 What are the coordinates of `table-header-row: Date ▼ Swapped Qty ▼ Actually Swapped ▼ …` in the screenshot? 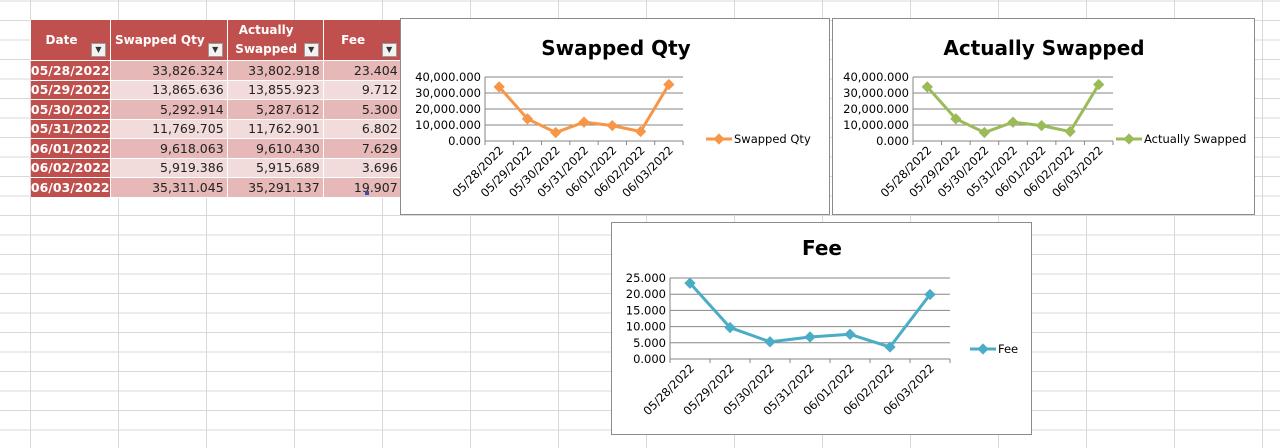 It's located at (216, 40).